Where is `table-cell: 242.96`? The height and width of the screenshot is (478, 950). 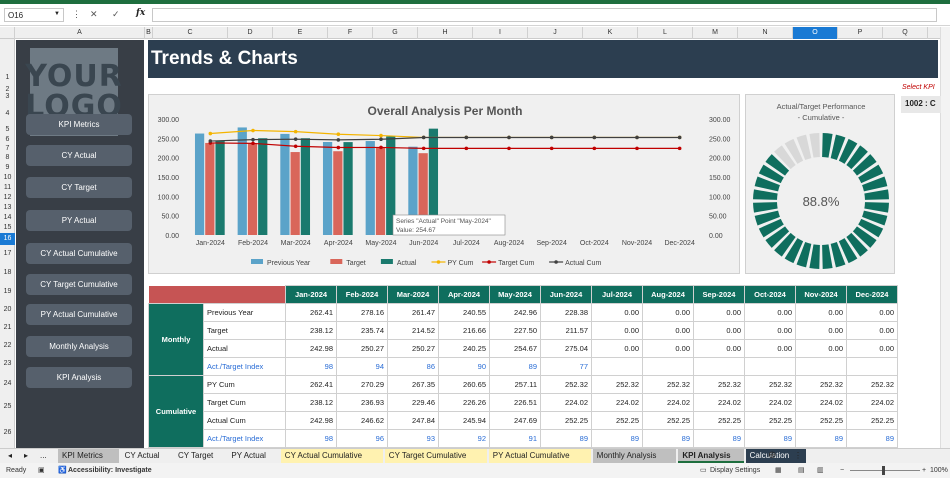
table-cell: 242.96 is located at coordinates (515, 312).